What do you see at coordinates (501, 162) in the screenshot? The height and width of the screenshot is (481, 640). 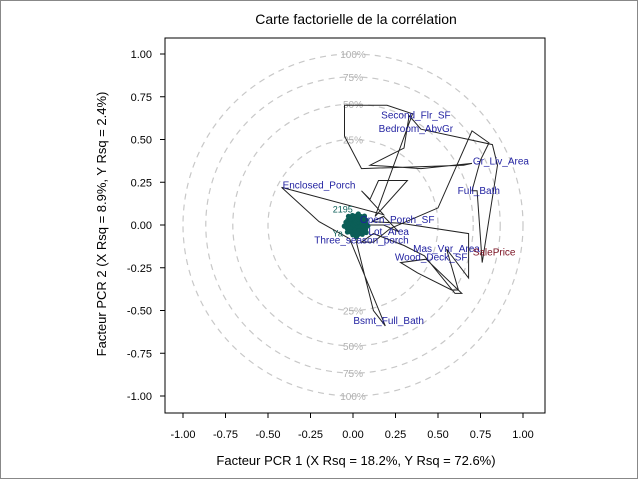 I see `point-label: Gr_Liv_Area` at bounding box center [501, 162].